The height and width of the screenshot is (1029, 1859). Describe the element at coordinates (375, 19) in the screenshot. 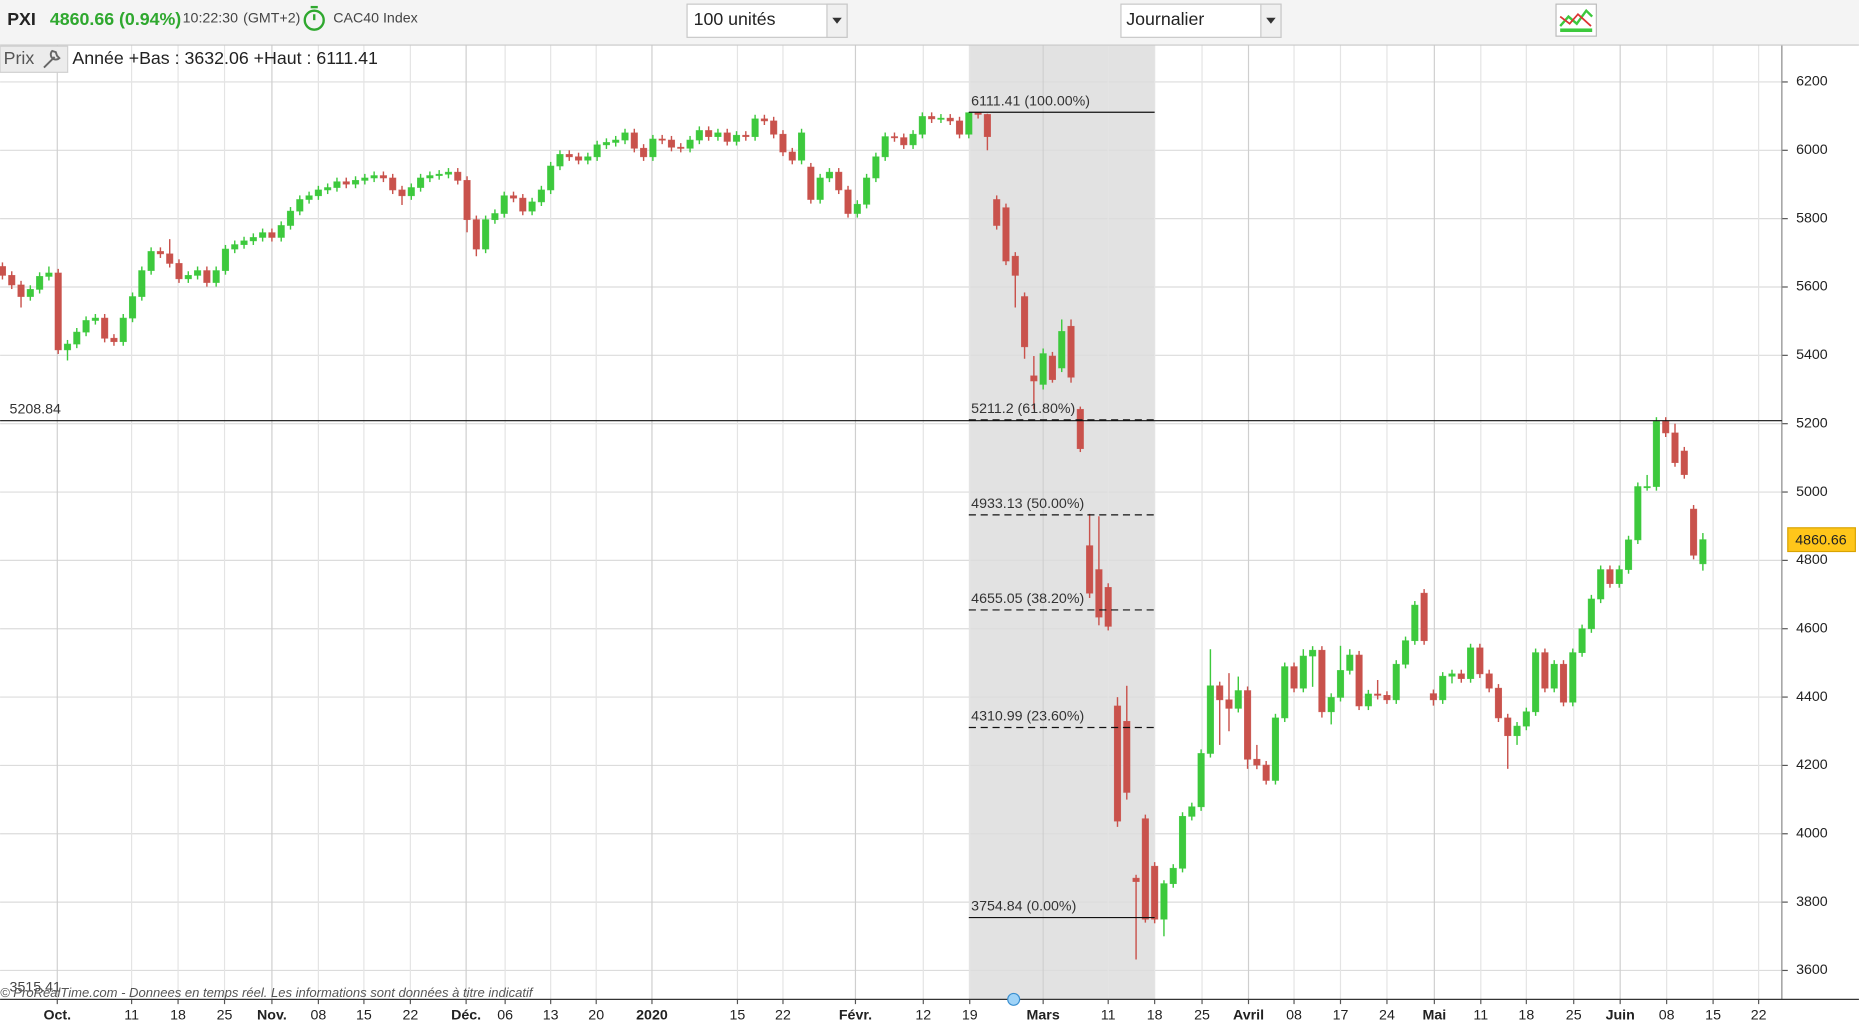

I see `instrument: CAC40 Index` at that location.